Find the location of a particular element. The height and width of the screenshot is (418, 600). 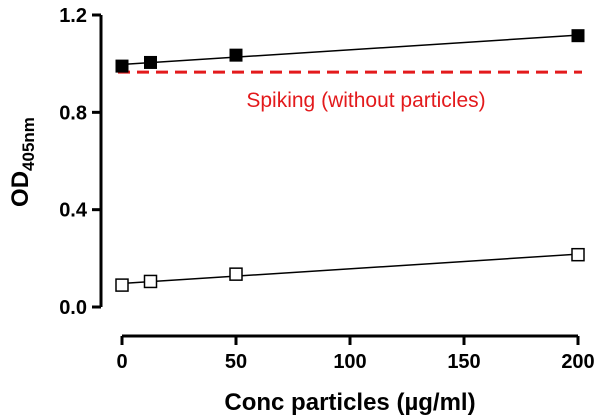

x-tick-label: 200 is located at coordinates (577, 362).